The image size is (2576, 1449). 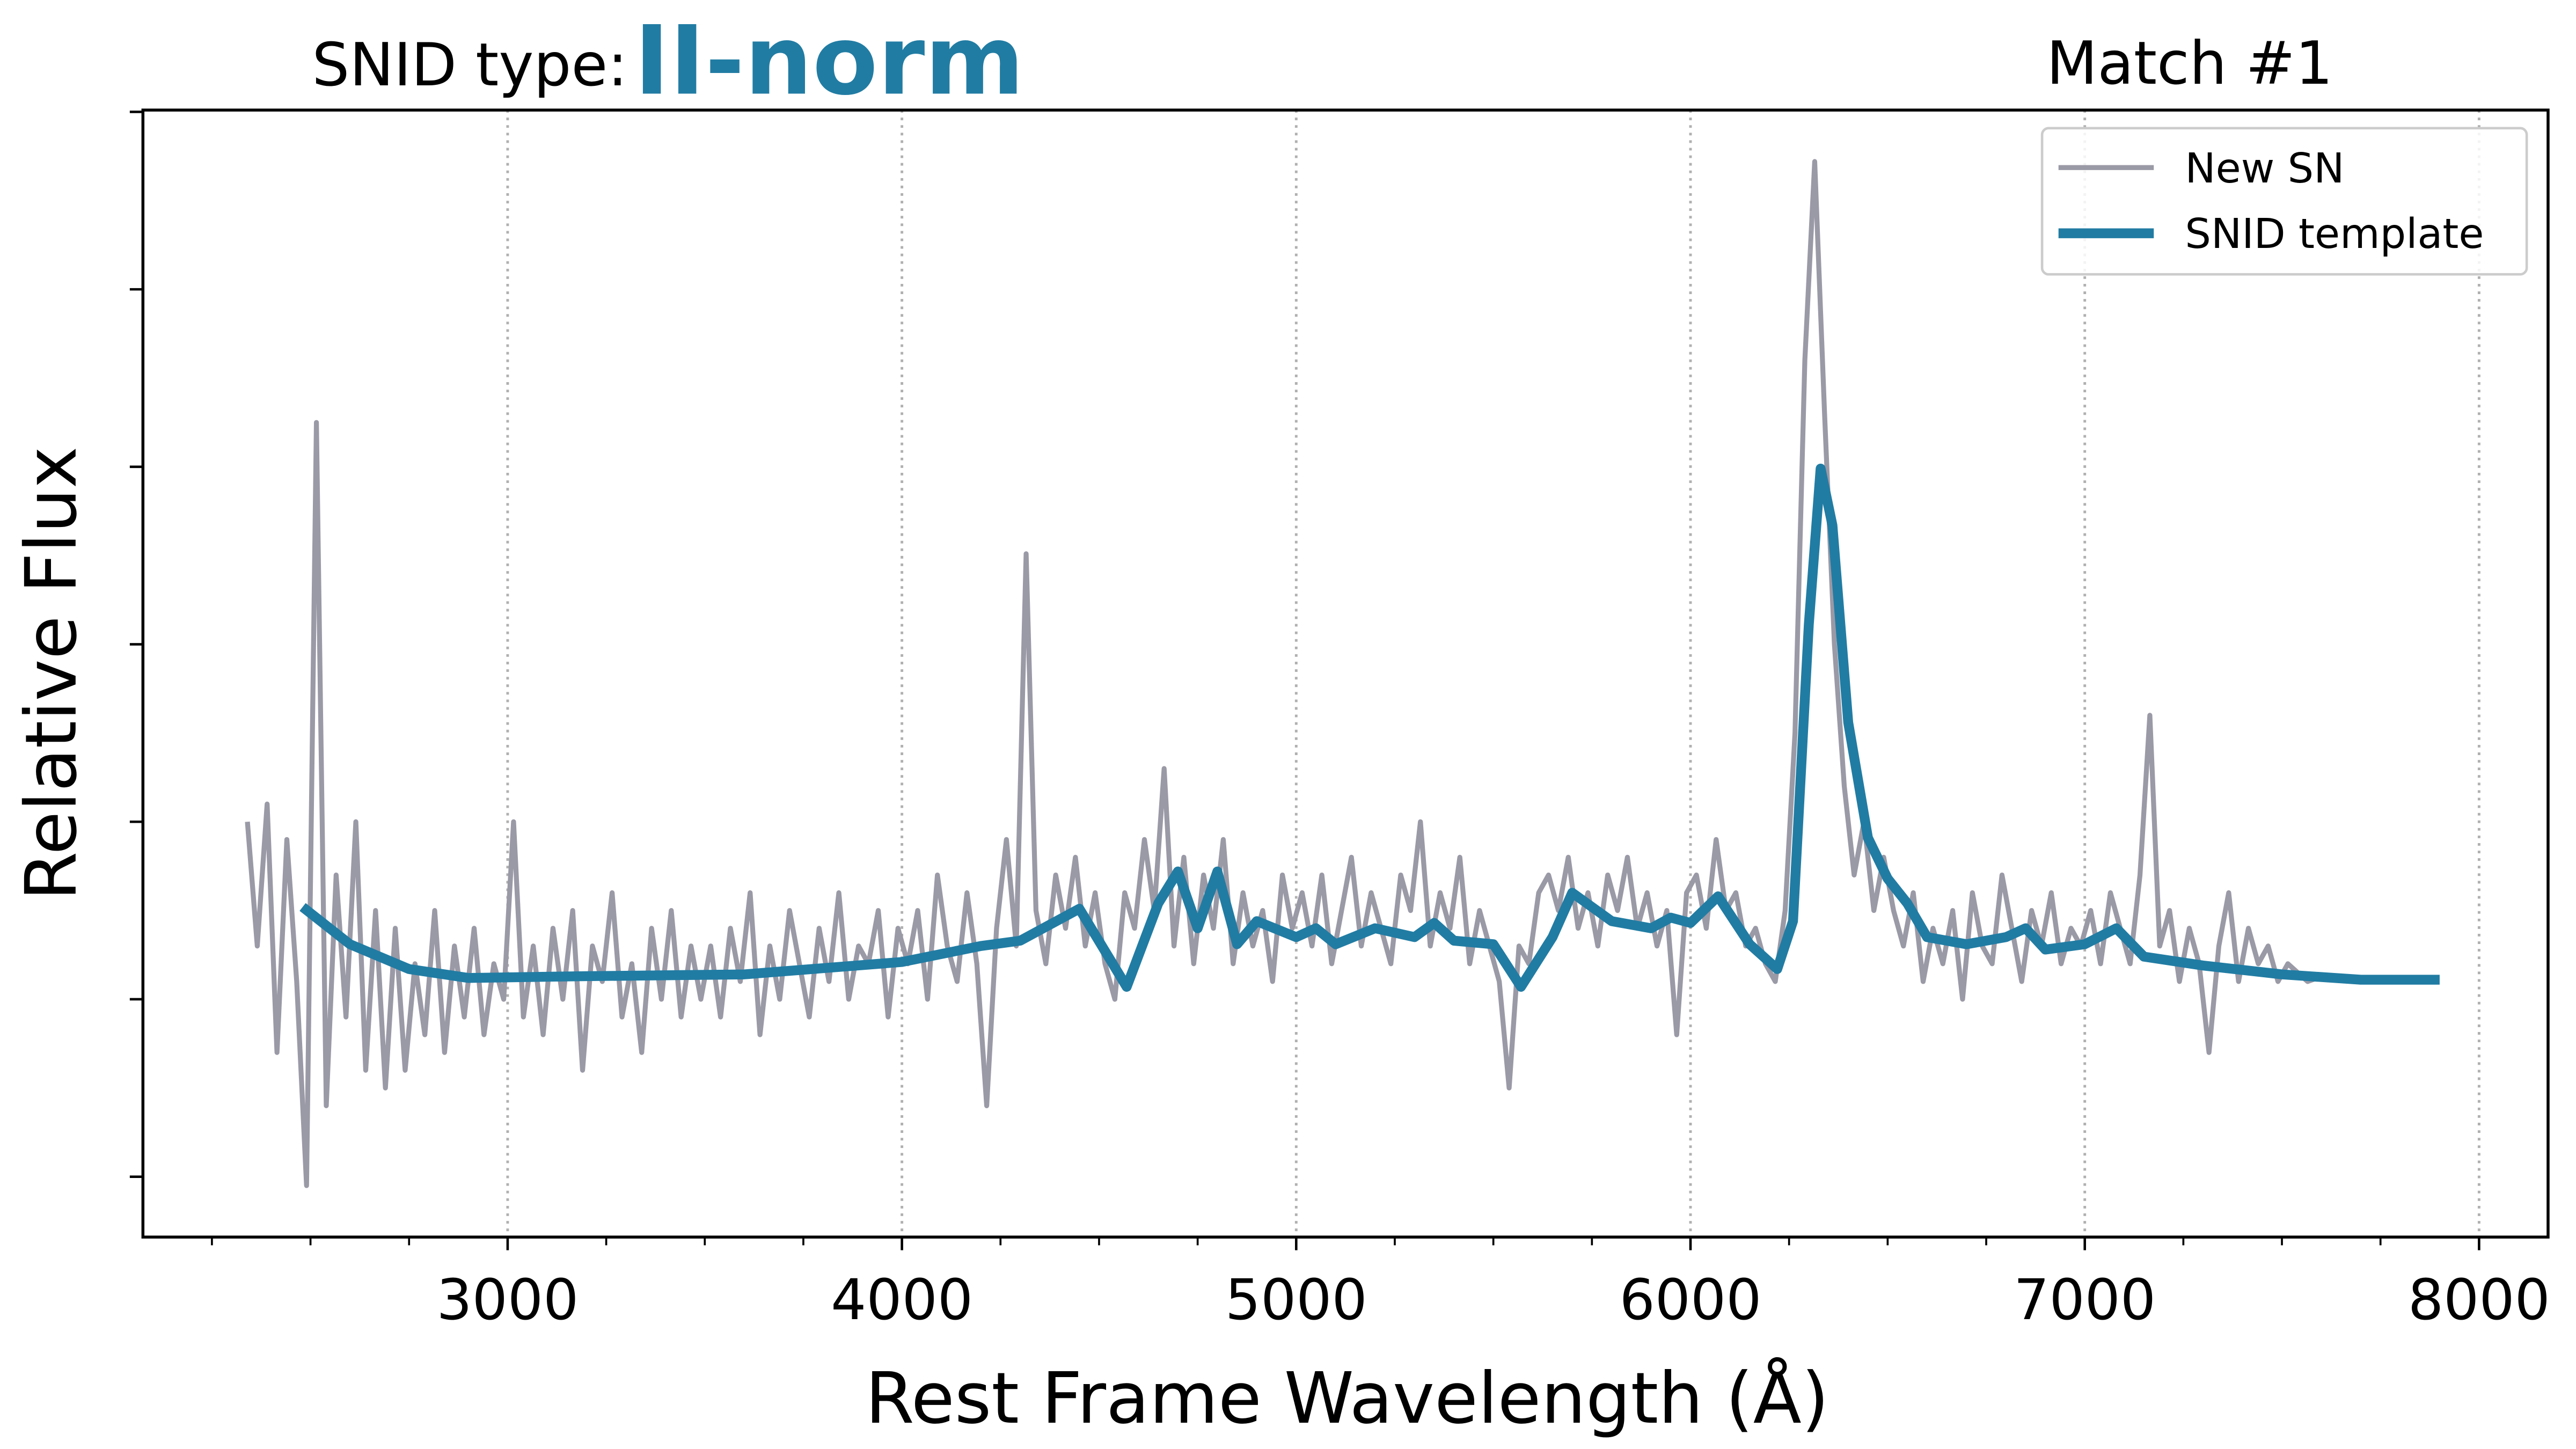 What do you see at coordinates (2189, 63) in the screenshot?
I see `match-label: Match #1` at bounding box center [2189, 63].